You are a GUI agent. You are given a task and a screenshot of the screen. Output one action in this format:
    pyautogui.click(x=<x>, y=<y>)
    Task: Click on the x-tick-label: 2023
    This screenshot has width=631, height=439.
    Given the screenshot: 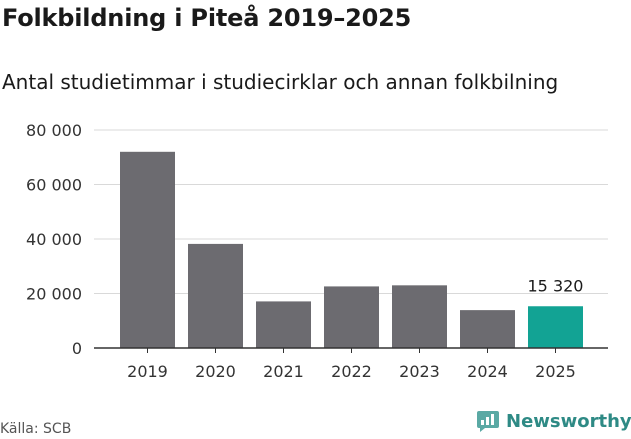 What is the action you would take?
    pyautogui.click(x=419, y=371)
    